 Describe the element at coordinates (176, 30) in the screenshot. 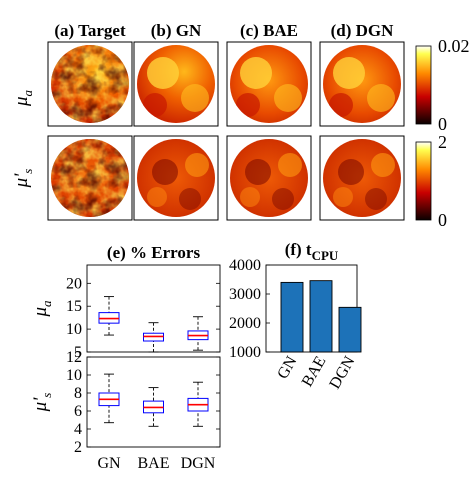

I see `map-title-1: (b) GN` at that location.